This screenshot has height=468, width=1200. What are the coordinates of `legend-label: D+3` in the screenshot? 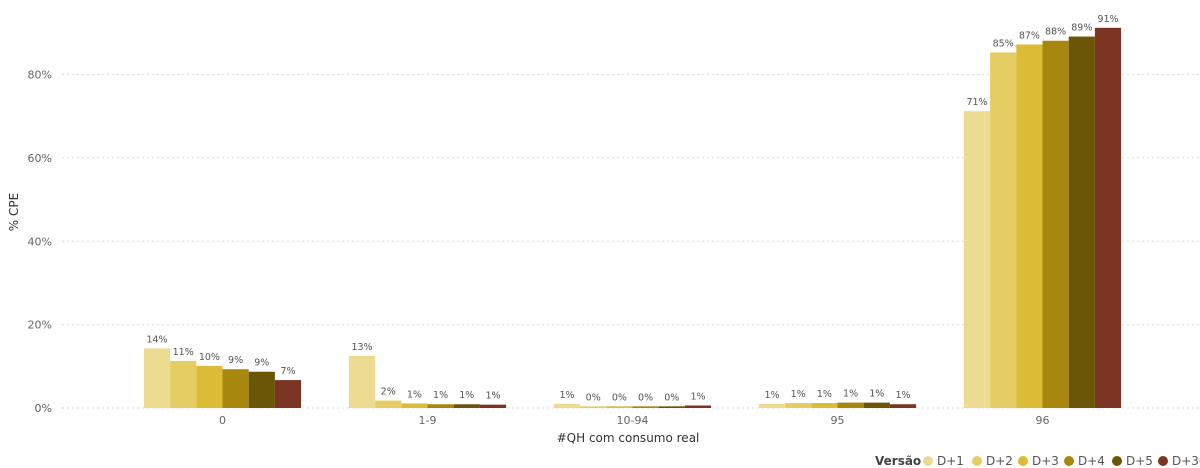 It's located at (1045, 461).